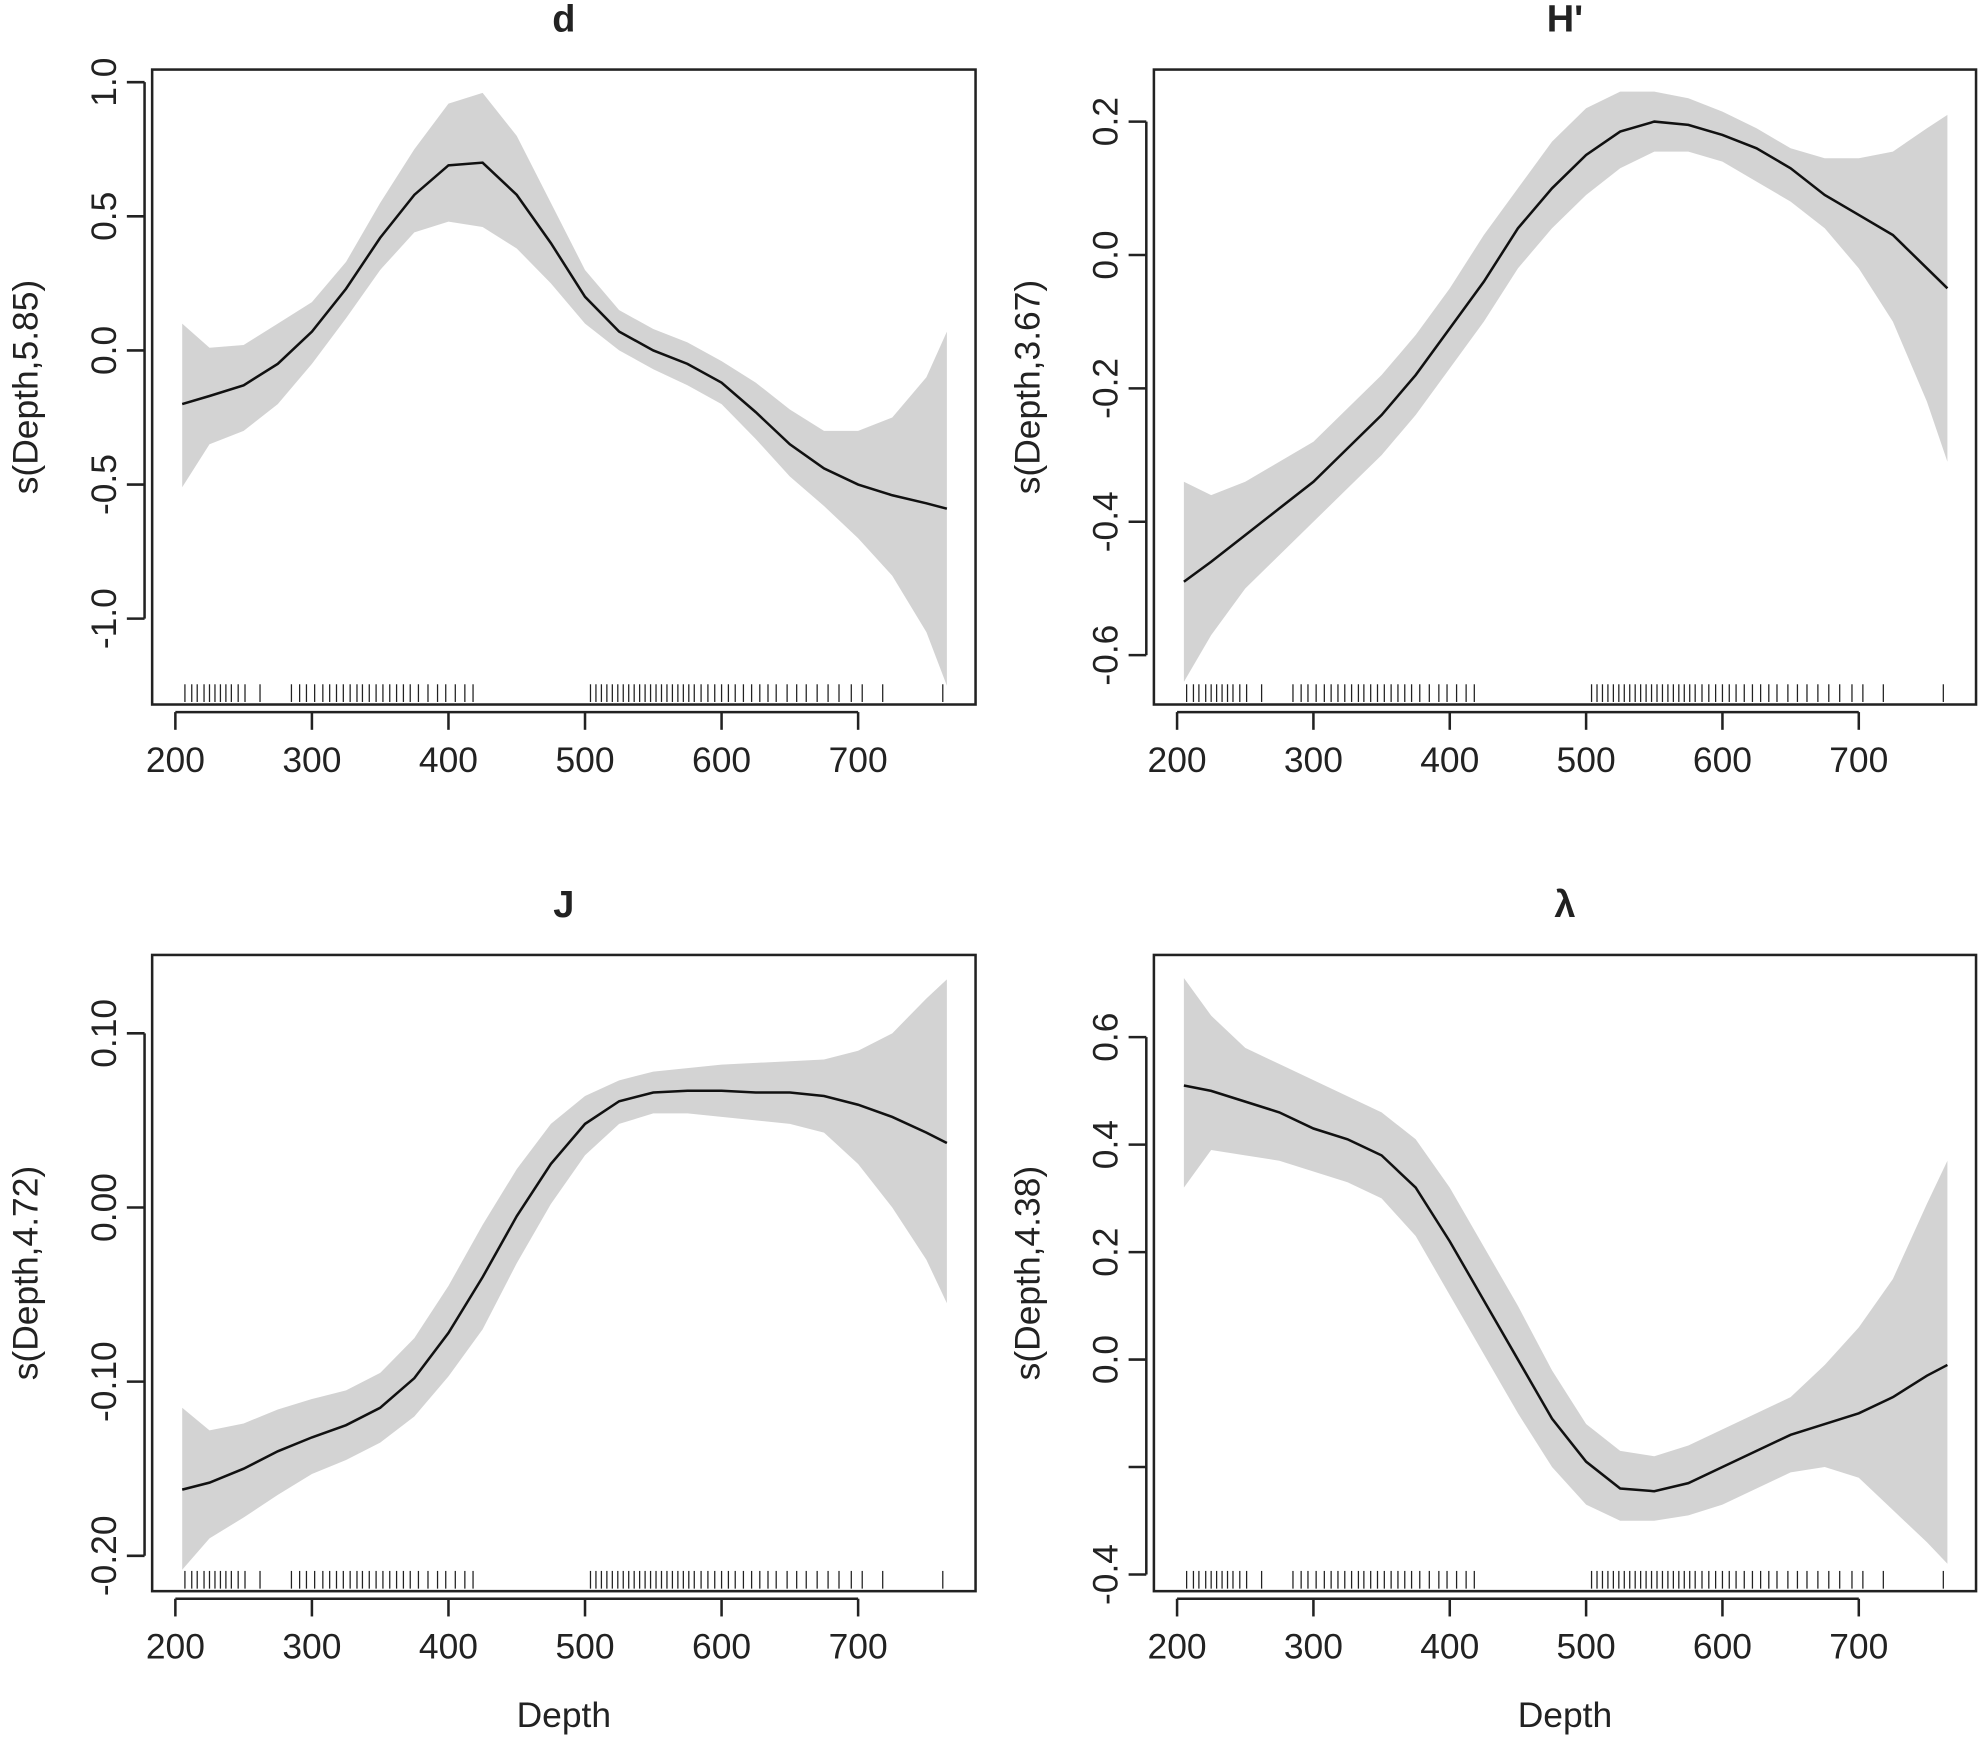 This screenshot has width=1984, height=1748. Describe the element at coordinates (563, 20) in the screenshot. I see `panel-title: d` at that location.